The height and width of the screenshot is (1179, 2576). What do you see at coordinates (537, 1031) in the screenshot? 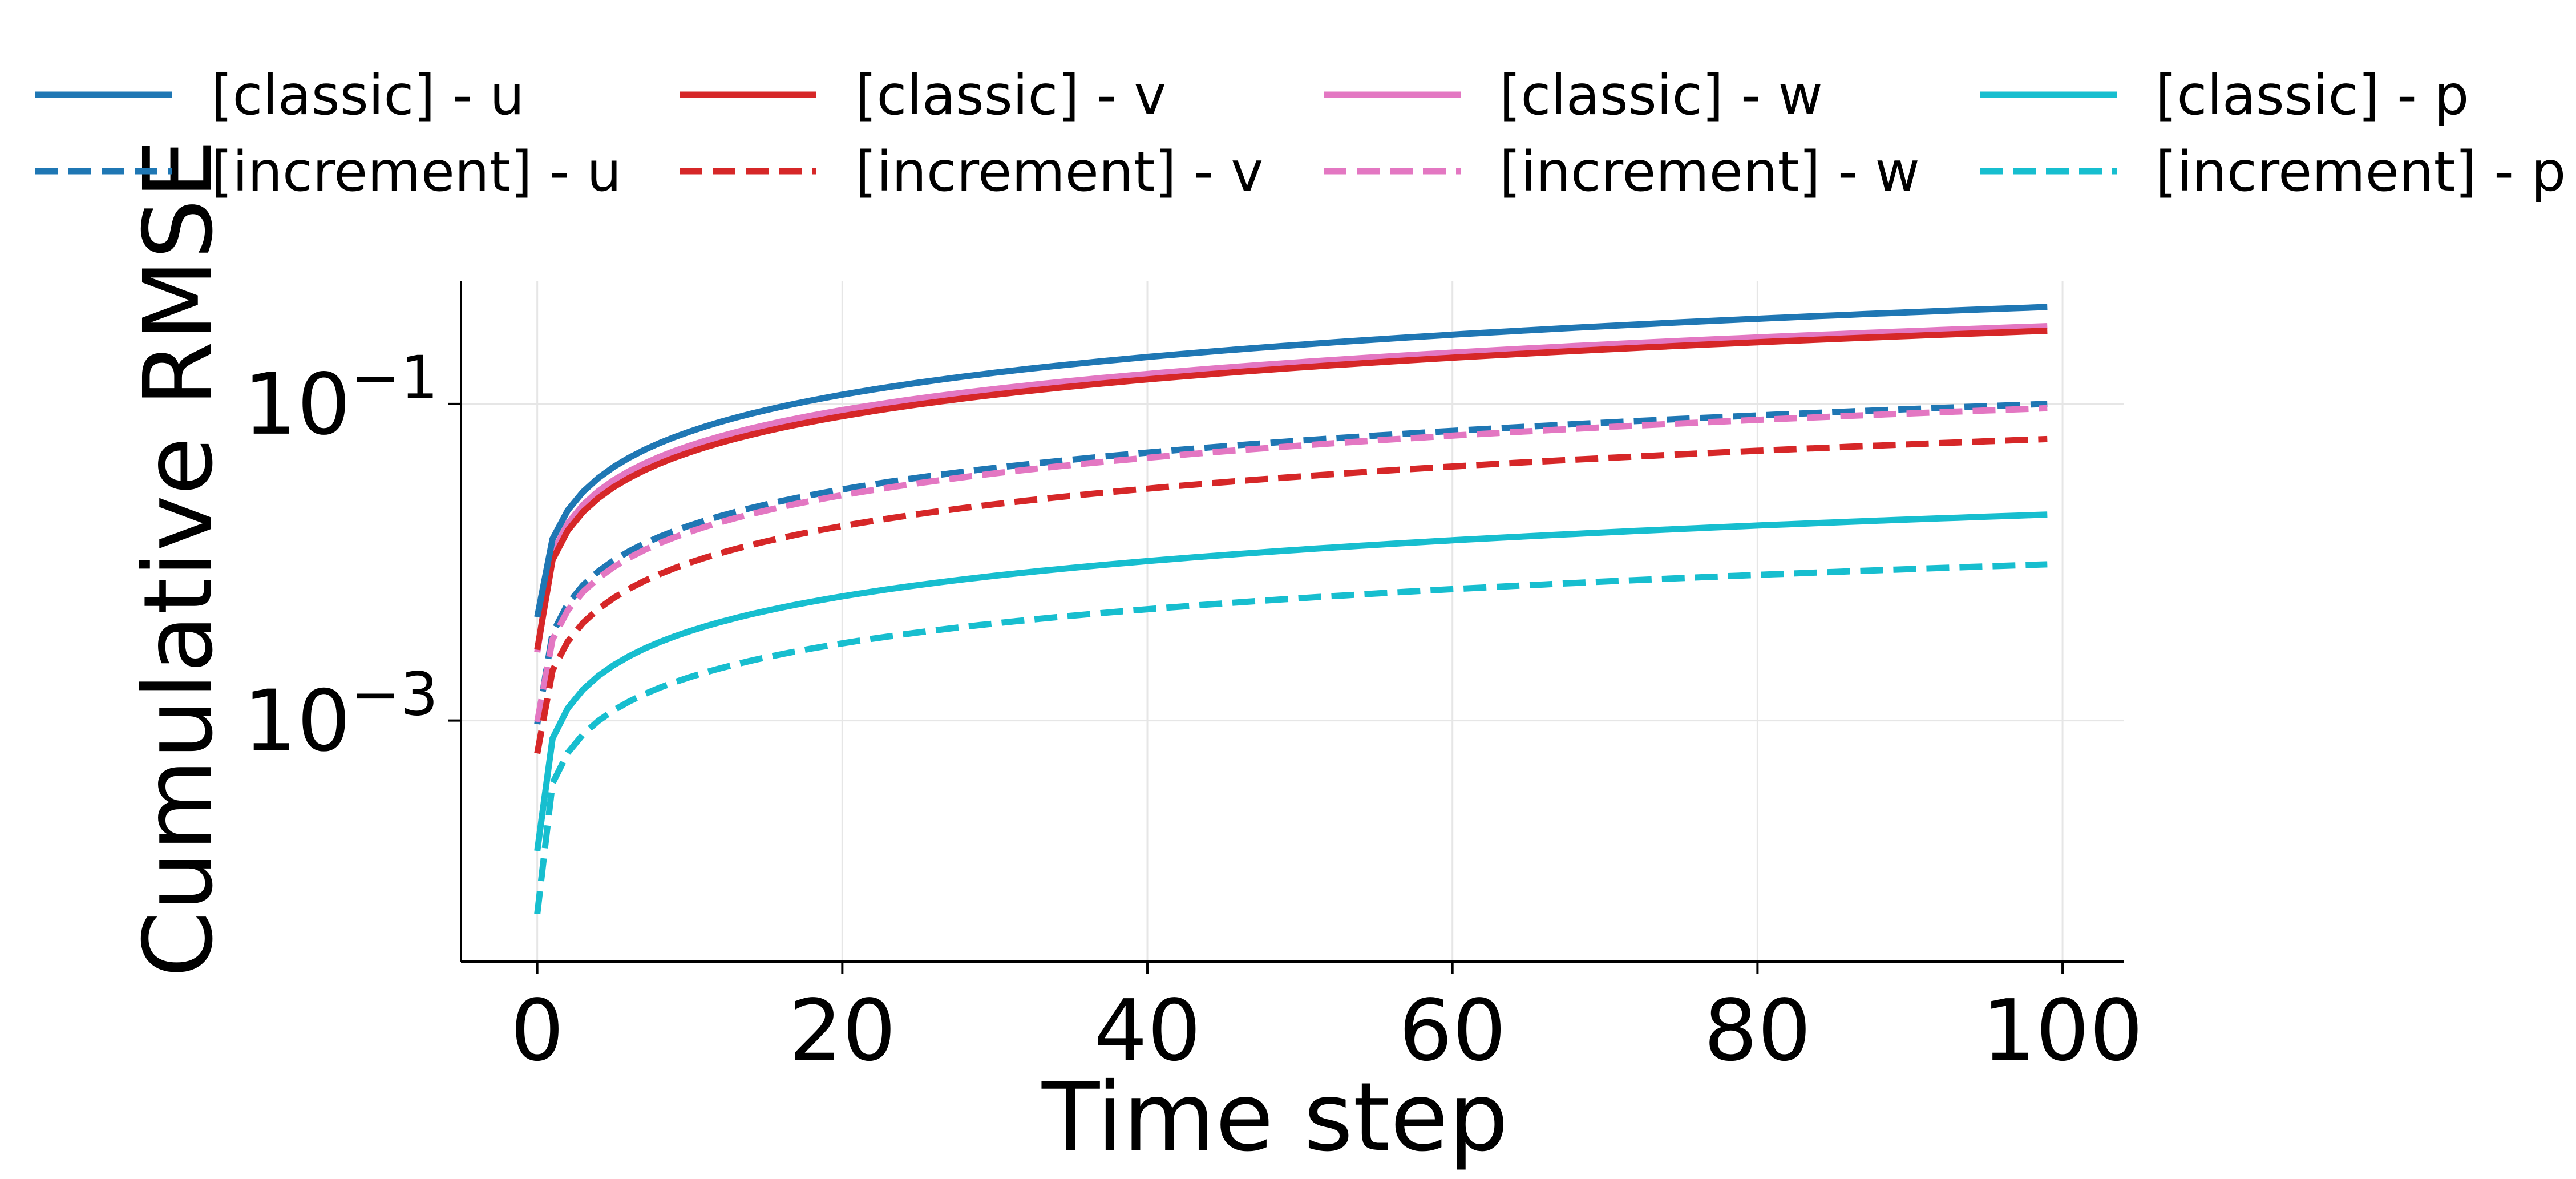
I see `x-tick-label: 0` at bounding box center [537, 1031].